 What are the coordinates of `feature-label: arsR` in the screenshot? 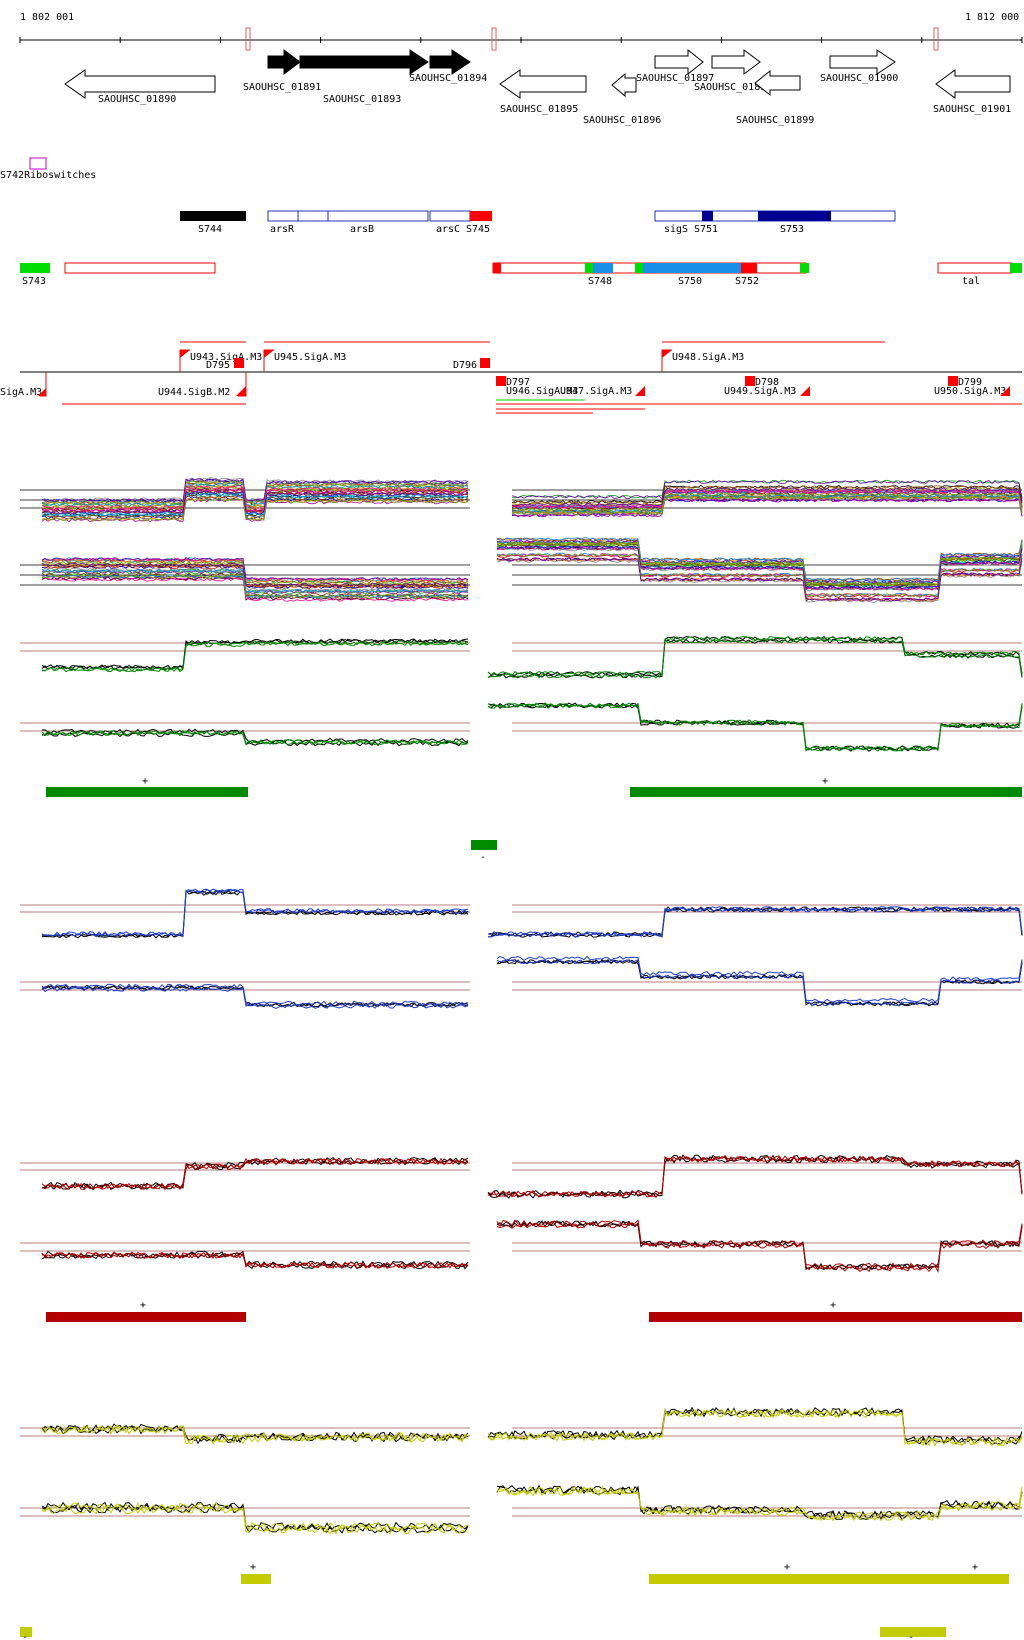 It's located at (282, 229).